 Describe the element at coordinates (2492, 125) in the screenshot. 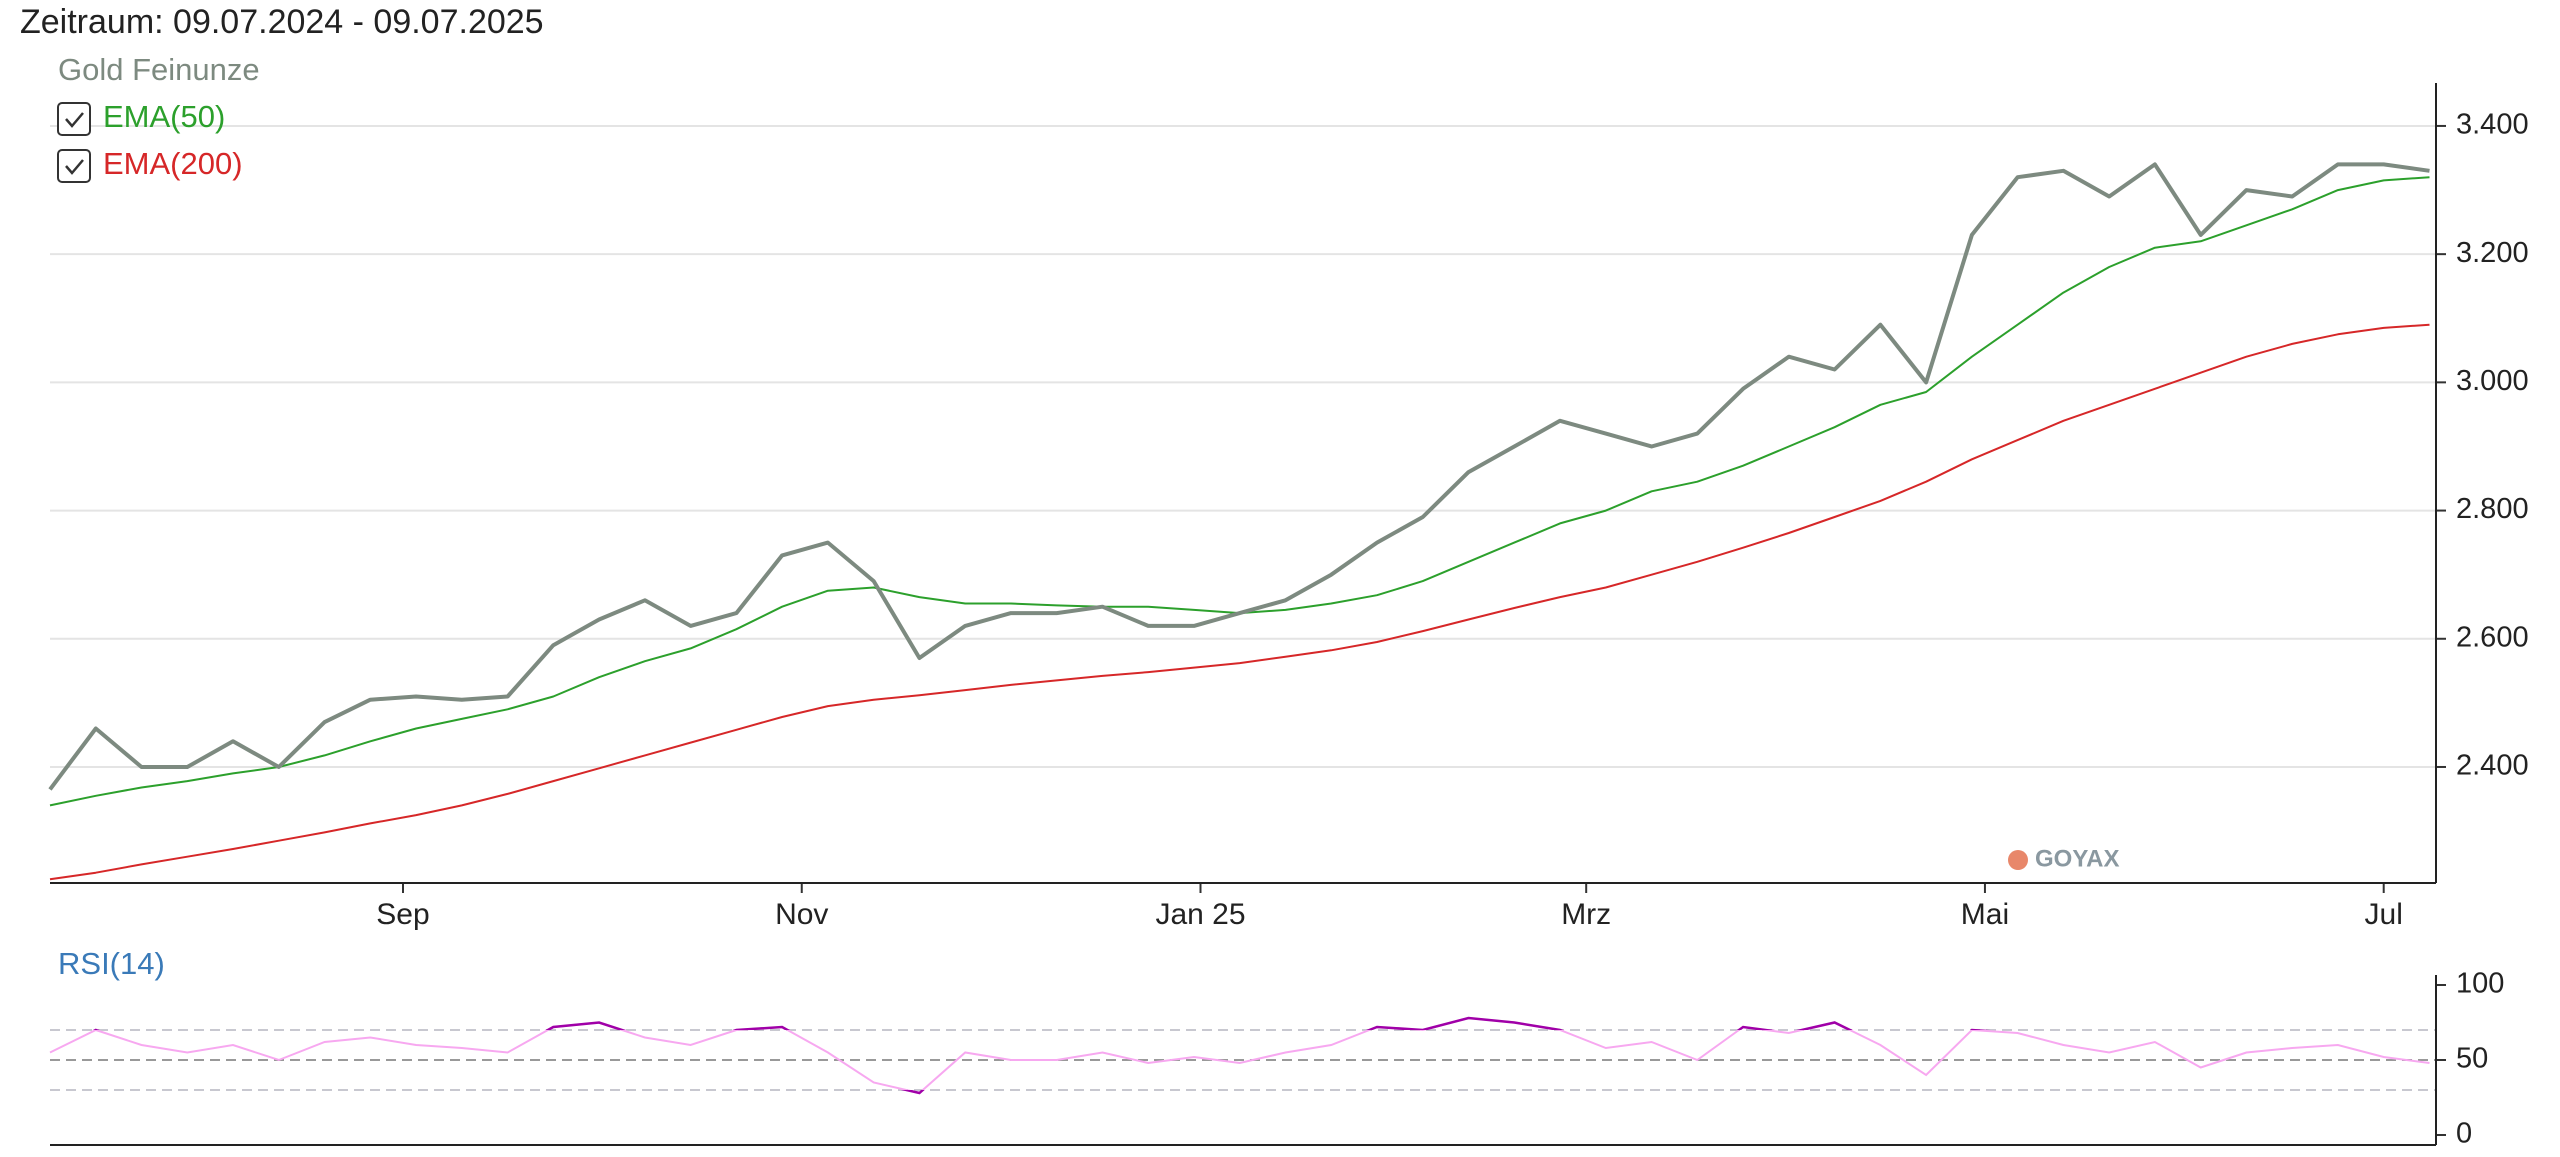

I see `y-tick-label: 3.400` at that location.